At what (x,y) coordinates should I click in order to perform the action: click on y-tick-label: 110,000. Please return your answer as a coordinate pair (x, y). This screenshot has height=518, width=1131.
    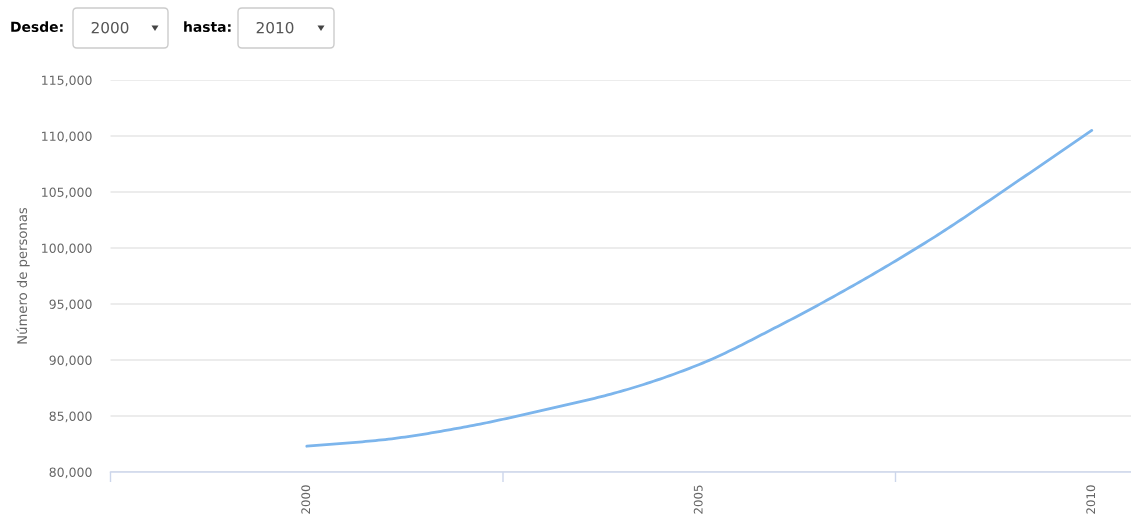
    Looking at the image, I should click on (67, 137).